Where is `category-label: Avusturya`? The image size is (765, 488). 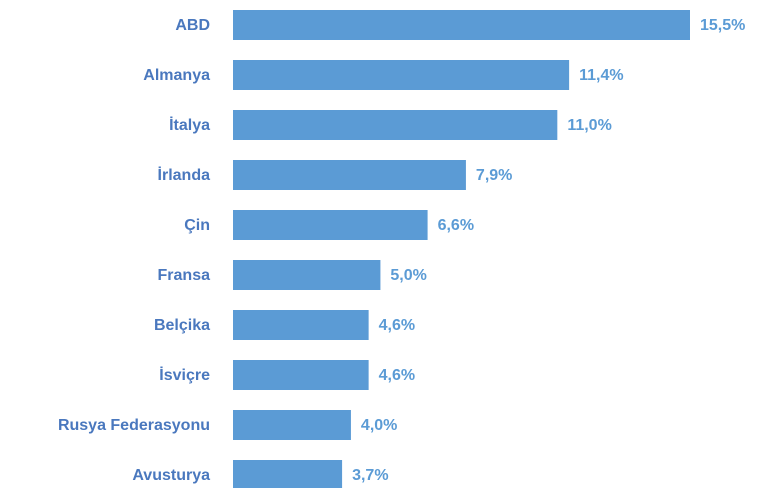 category-label: Avusturya is located at coordinates (171, 475).